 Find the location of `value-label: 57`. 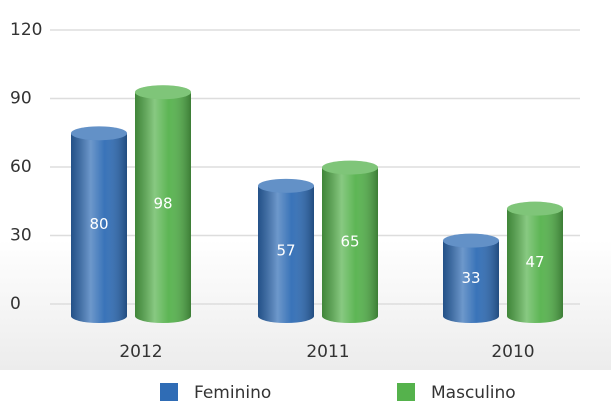

value-label: 57 is located at coordinates (285, 250).